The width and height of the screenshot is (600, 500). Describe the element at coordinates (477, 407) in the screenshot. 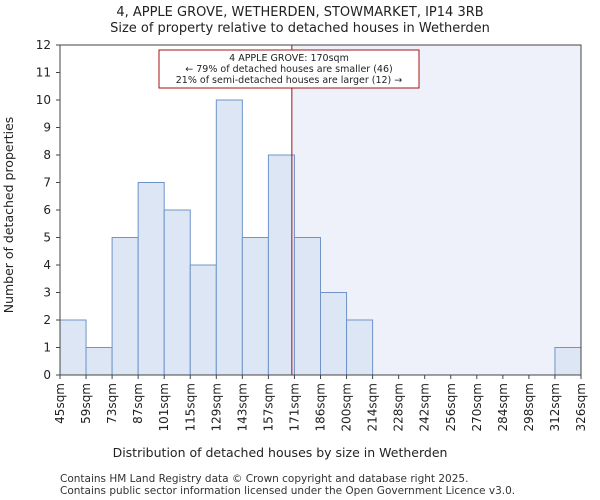

I see `x-tick-label: 270sqm` at that location.